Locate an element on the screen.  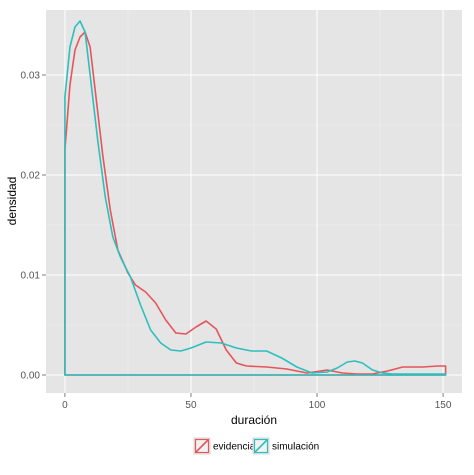
x-tick-label: 0 is located at coordinates (65, 405).